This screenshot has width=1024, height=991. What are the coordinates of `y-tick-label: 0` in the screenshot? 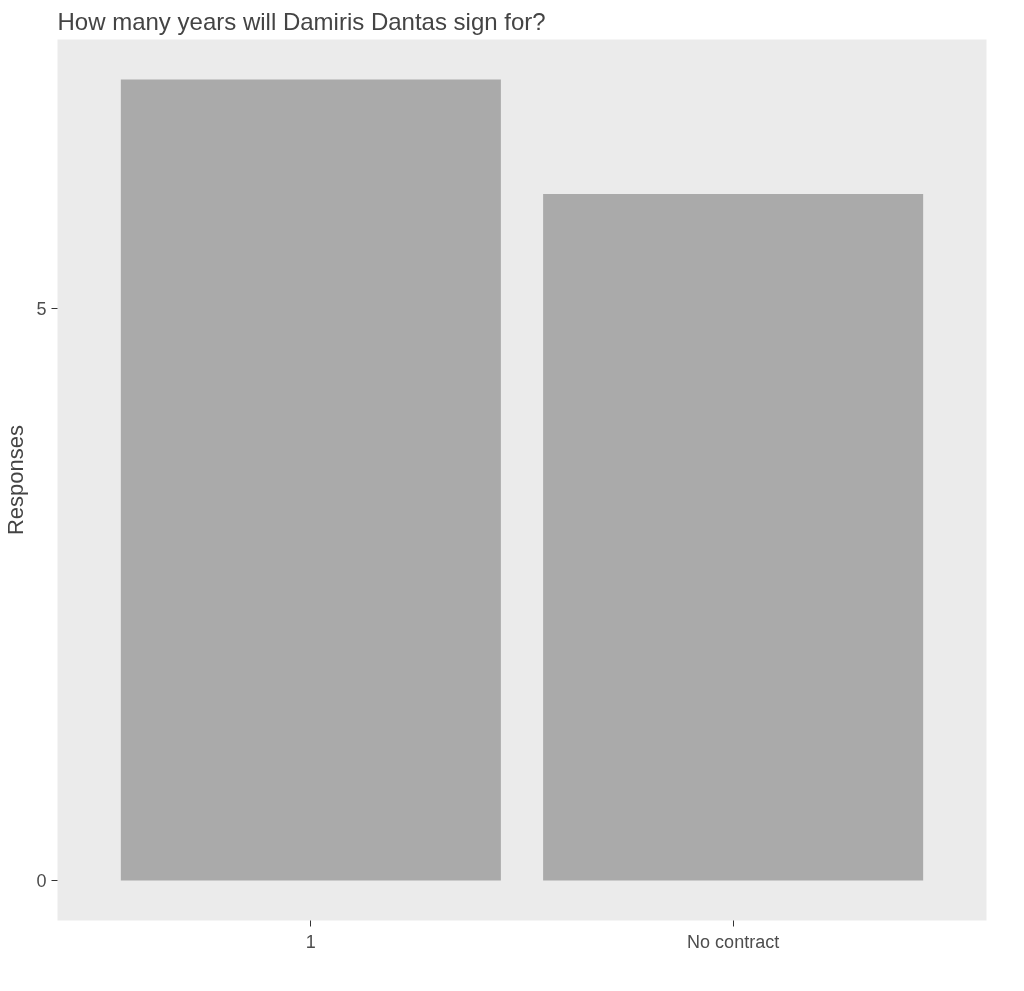 It's located at (41, 880).